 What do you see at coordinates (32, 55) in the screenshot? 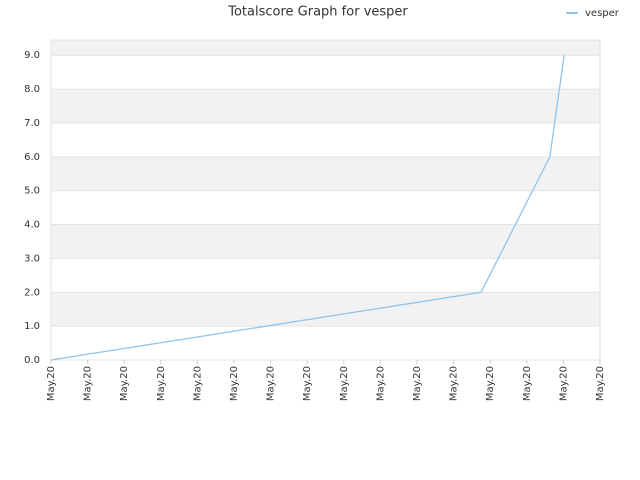
I see `y-tick-label: 9.0` at bounding box center [32, 55].